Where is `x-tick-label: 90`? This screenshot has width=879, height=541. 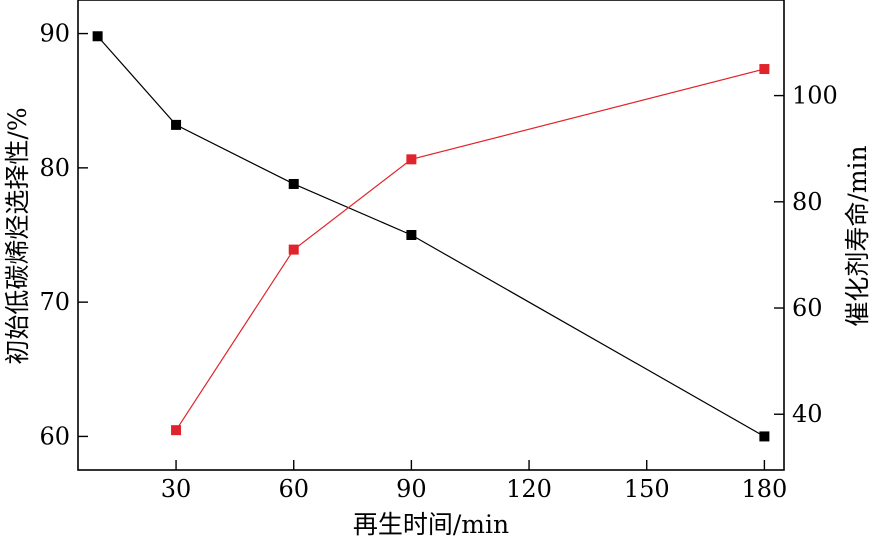 x-tick-label: 90 is located at coordinates (411, 489).